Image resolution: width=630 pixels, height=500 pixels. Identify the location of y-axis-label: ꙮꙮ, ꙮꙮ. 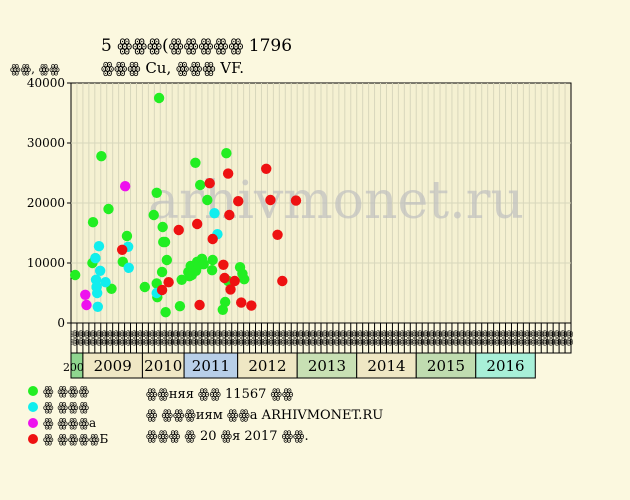
(35, 69).